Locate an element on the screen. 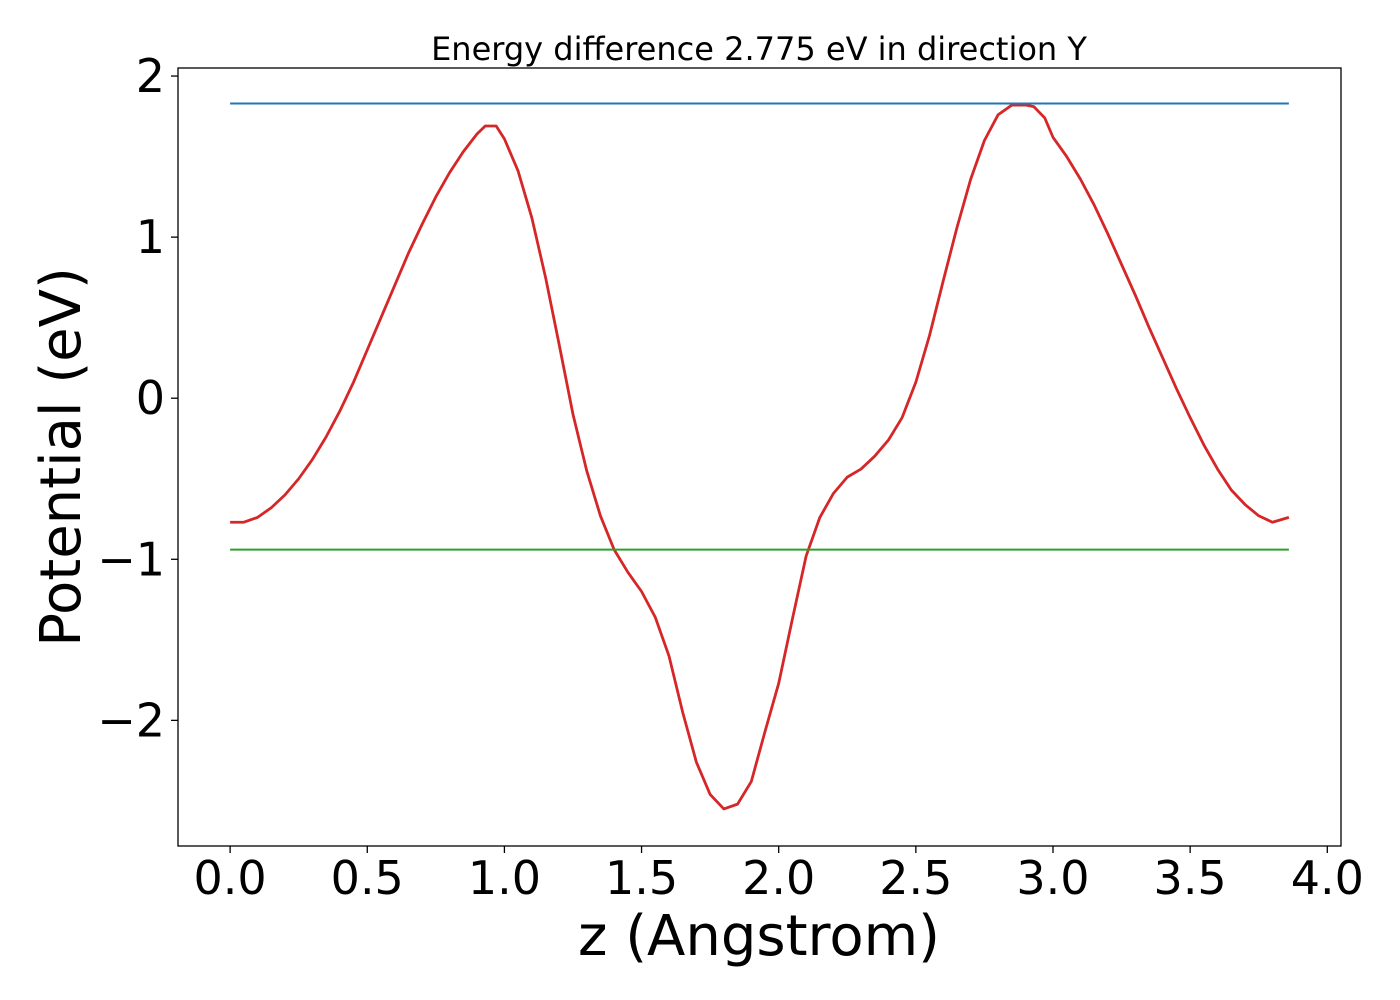 The width and height of the screenshot is (1400, 1000). x-tick-label: 2.0 is located at coordinates (778, 878).